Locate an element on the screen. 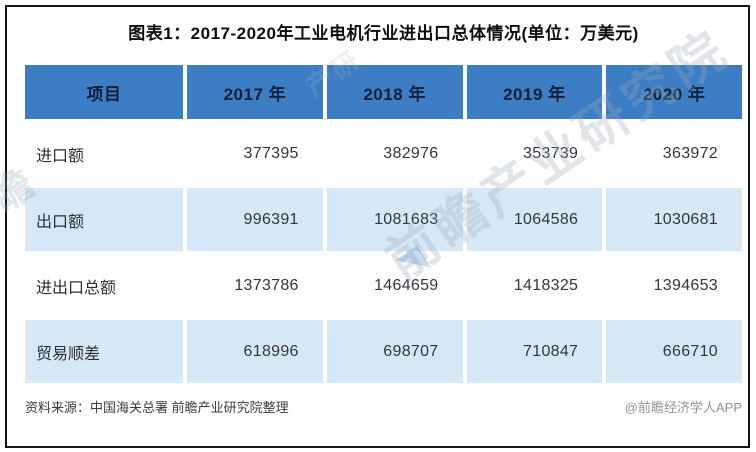  value-cell: 710847 is located at coordinates (534, 351).